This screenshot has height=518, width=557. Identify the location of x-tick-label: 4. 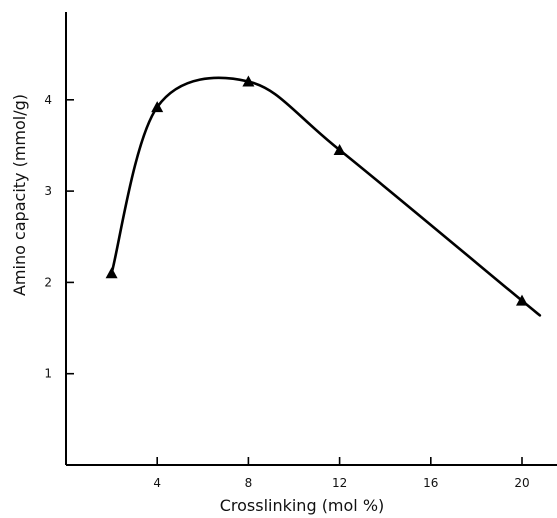
(157, 483).